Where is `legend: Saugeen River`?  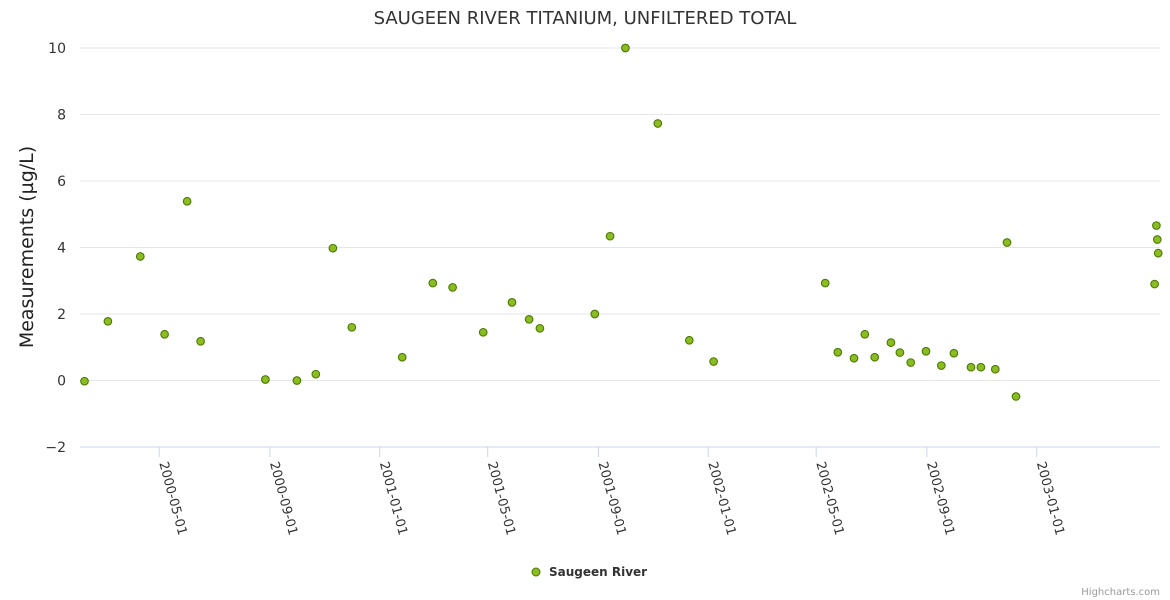
legend: Saugeen River is located at coordinates (589, 572).